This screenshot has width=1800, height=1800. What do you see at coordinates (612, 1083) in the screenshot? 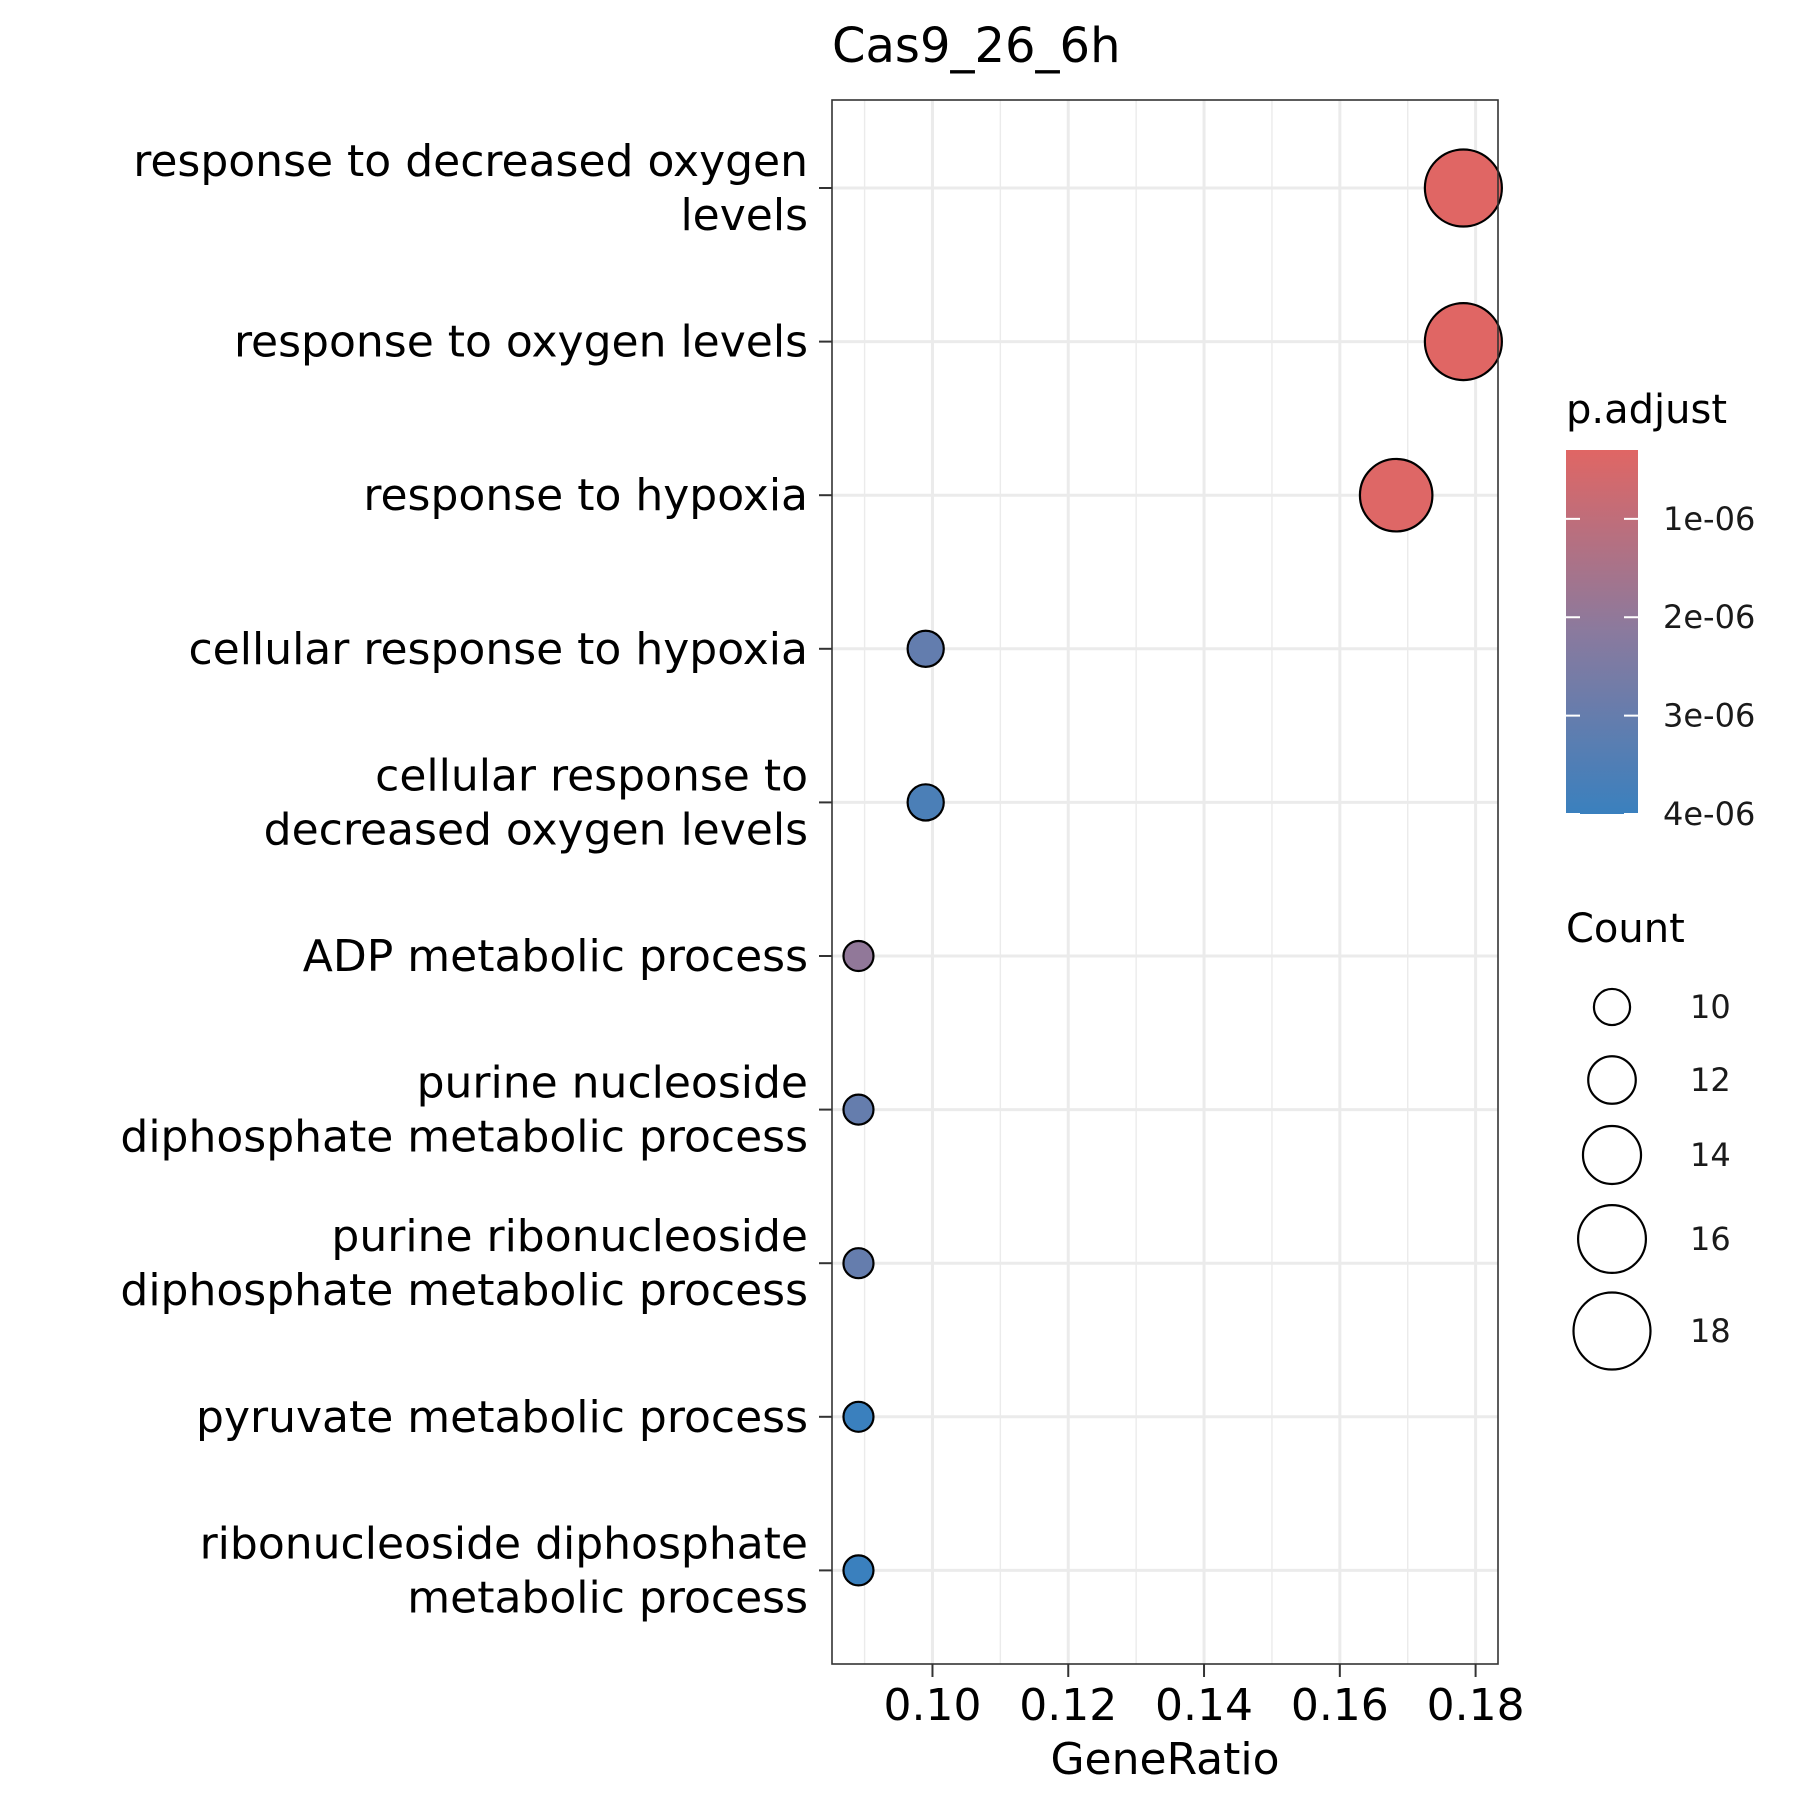
I see `y-tick-label: purine nucleoside` at bounding box center [612, 1083].